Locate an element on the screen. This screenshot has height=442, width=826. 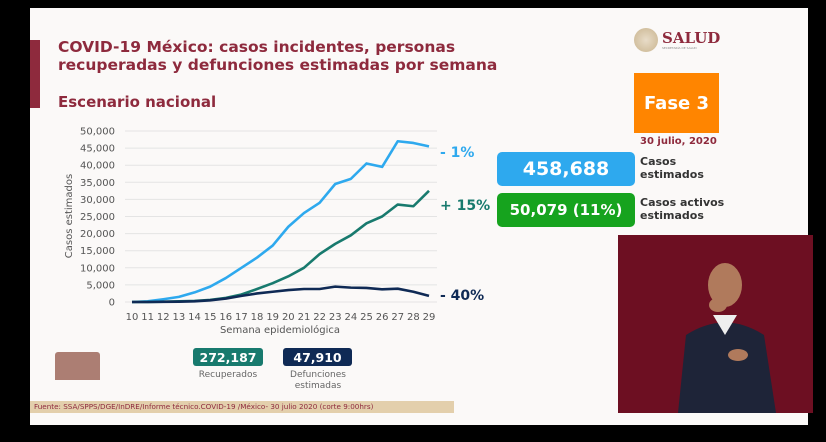
title-accent-bar is located at coordinates (35, 74).